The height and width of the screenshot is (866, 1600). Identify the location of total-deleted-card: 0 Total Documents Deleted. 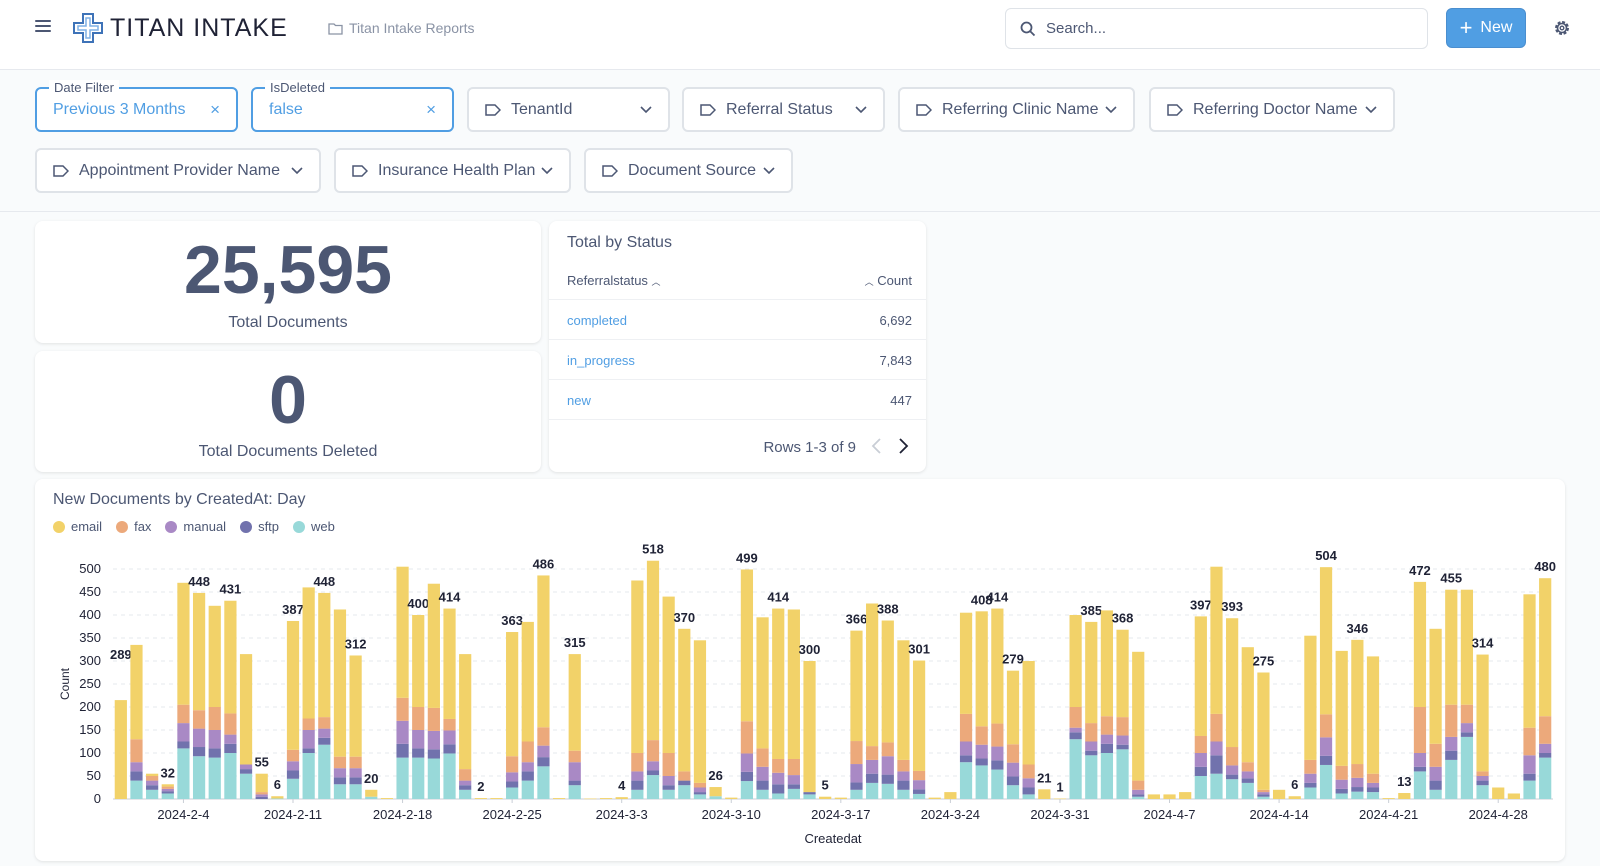
(288, 411).